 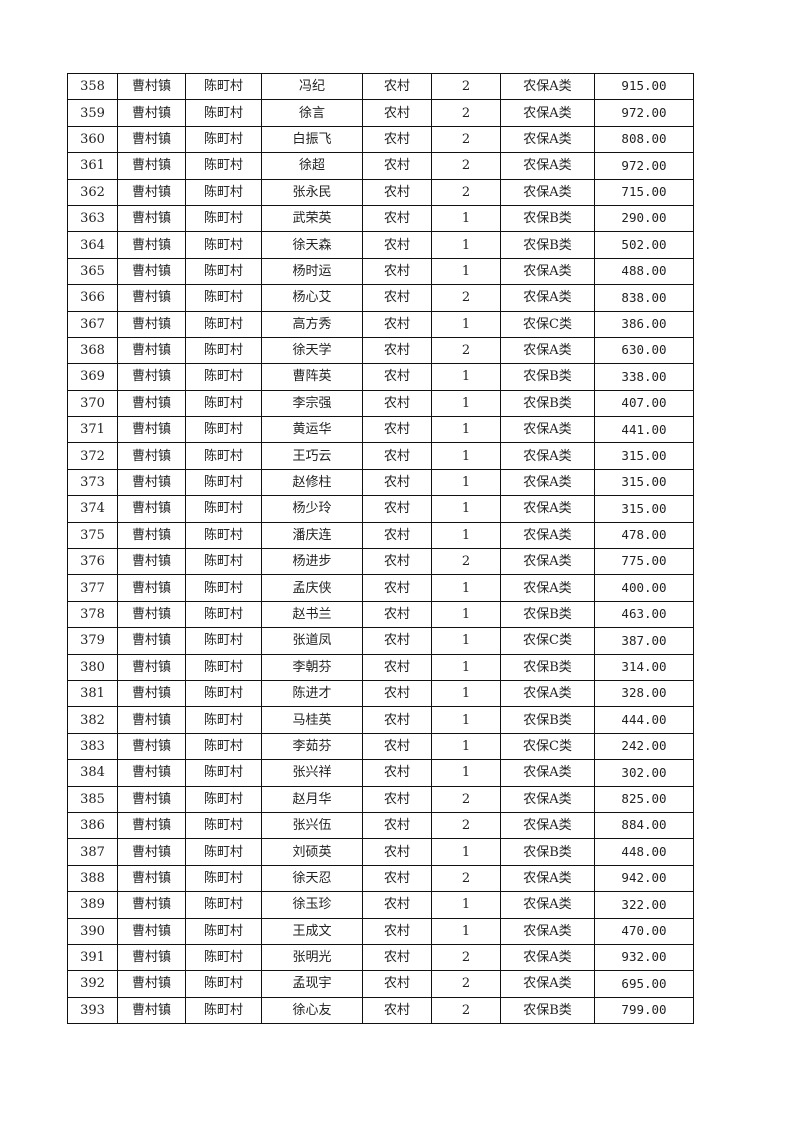 What do you see at coordinates (380, 245) in the screenshot?
I see `table-row: 364 曹村镇 陈町村 徐天森 农村 1 农保B类 502.00` at bounding box center [380, 245].